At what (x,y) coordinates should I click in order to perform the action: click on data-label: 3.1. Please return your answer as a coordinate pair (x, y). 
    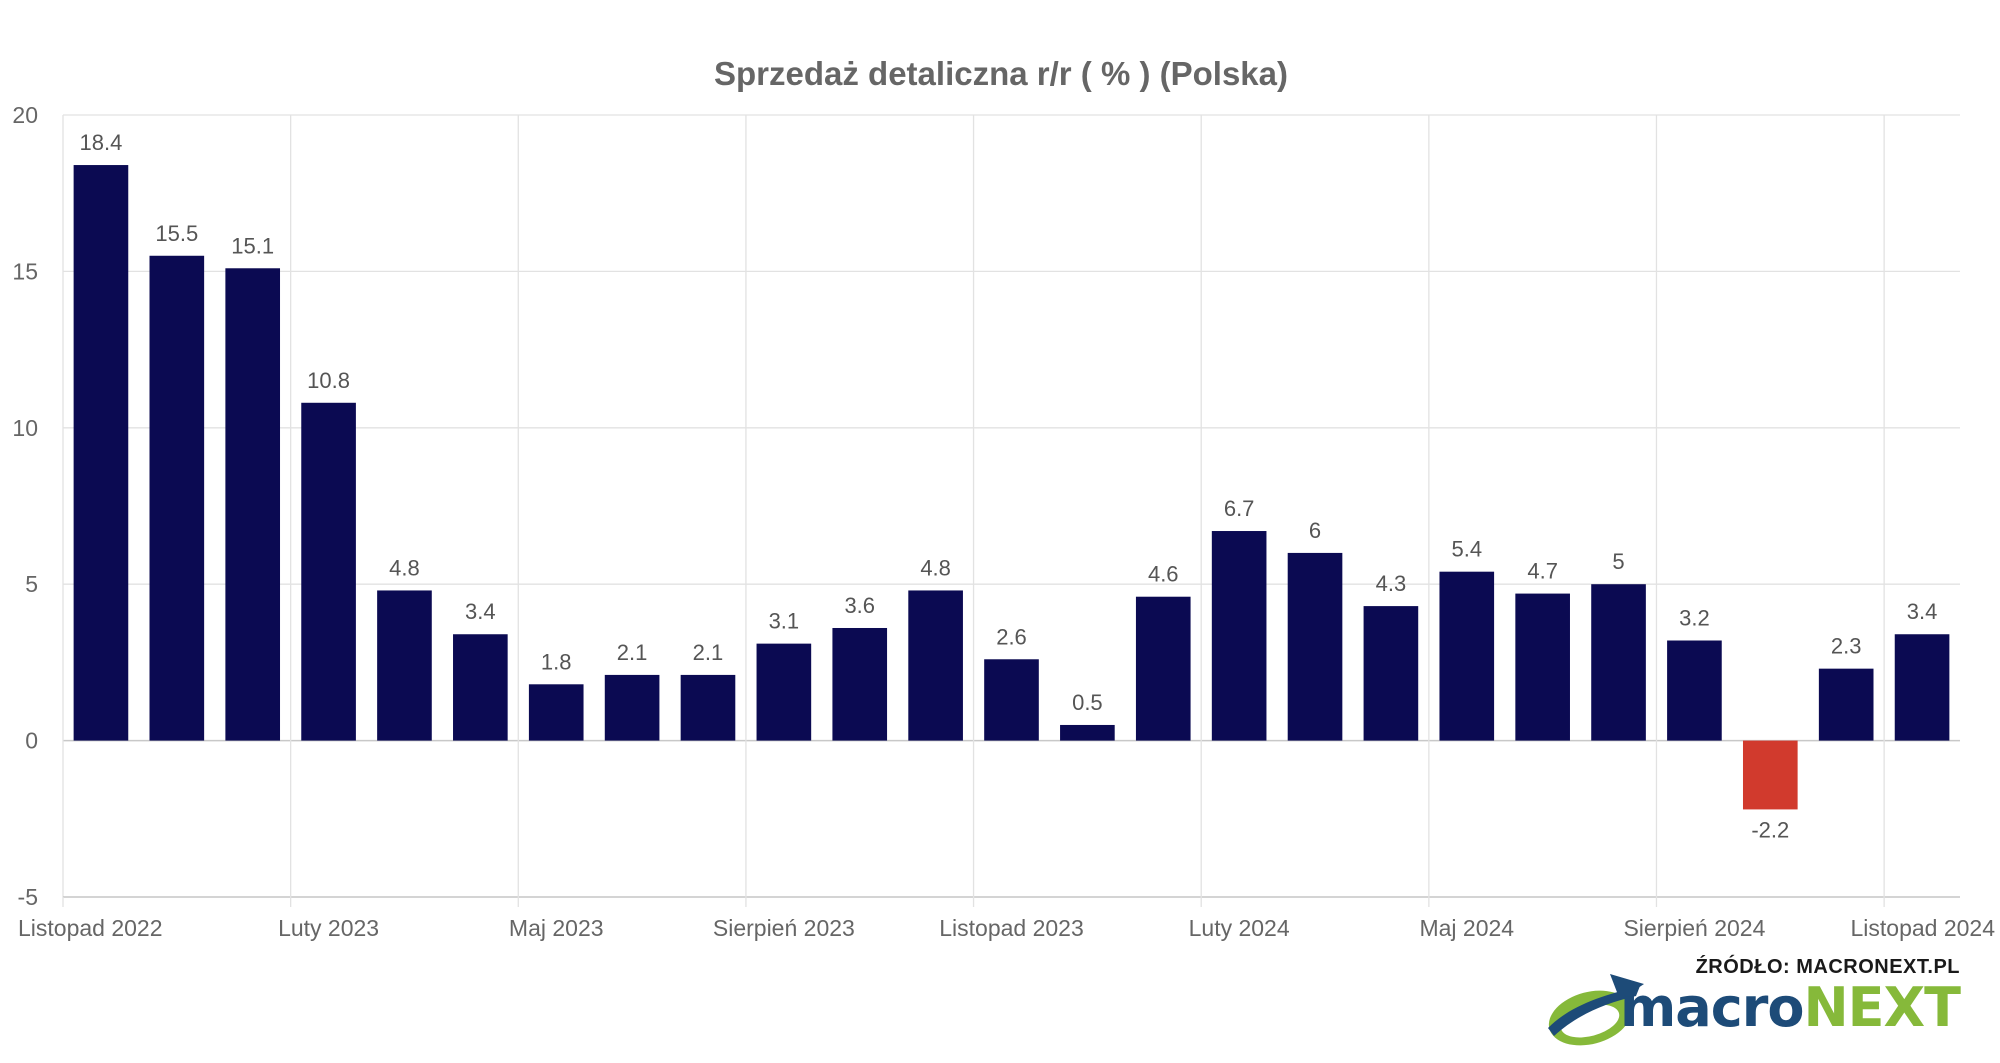
    Looking at the image, I should click on (784, 621).